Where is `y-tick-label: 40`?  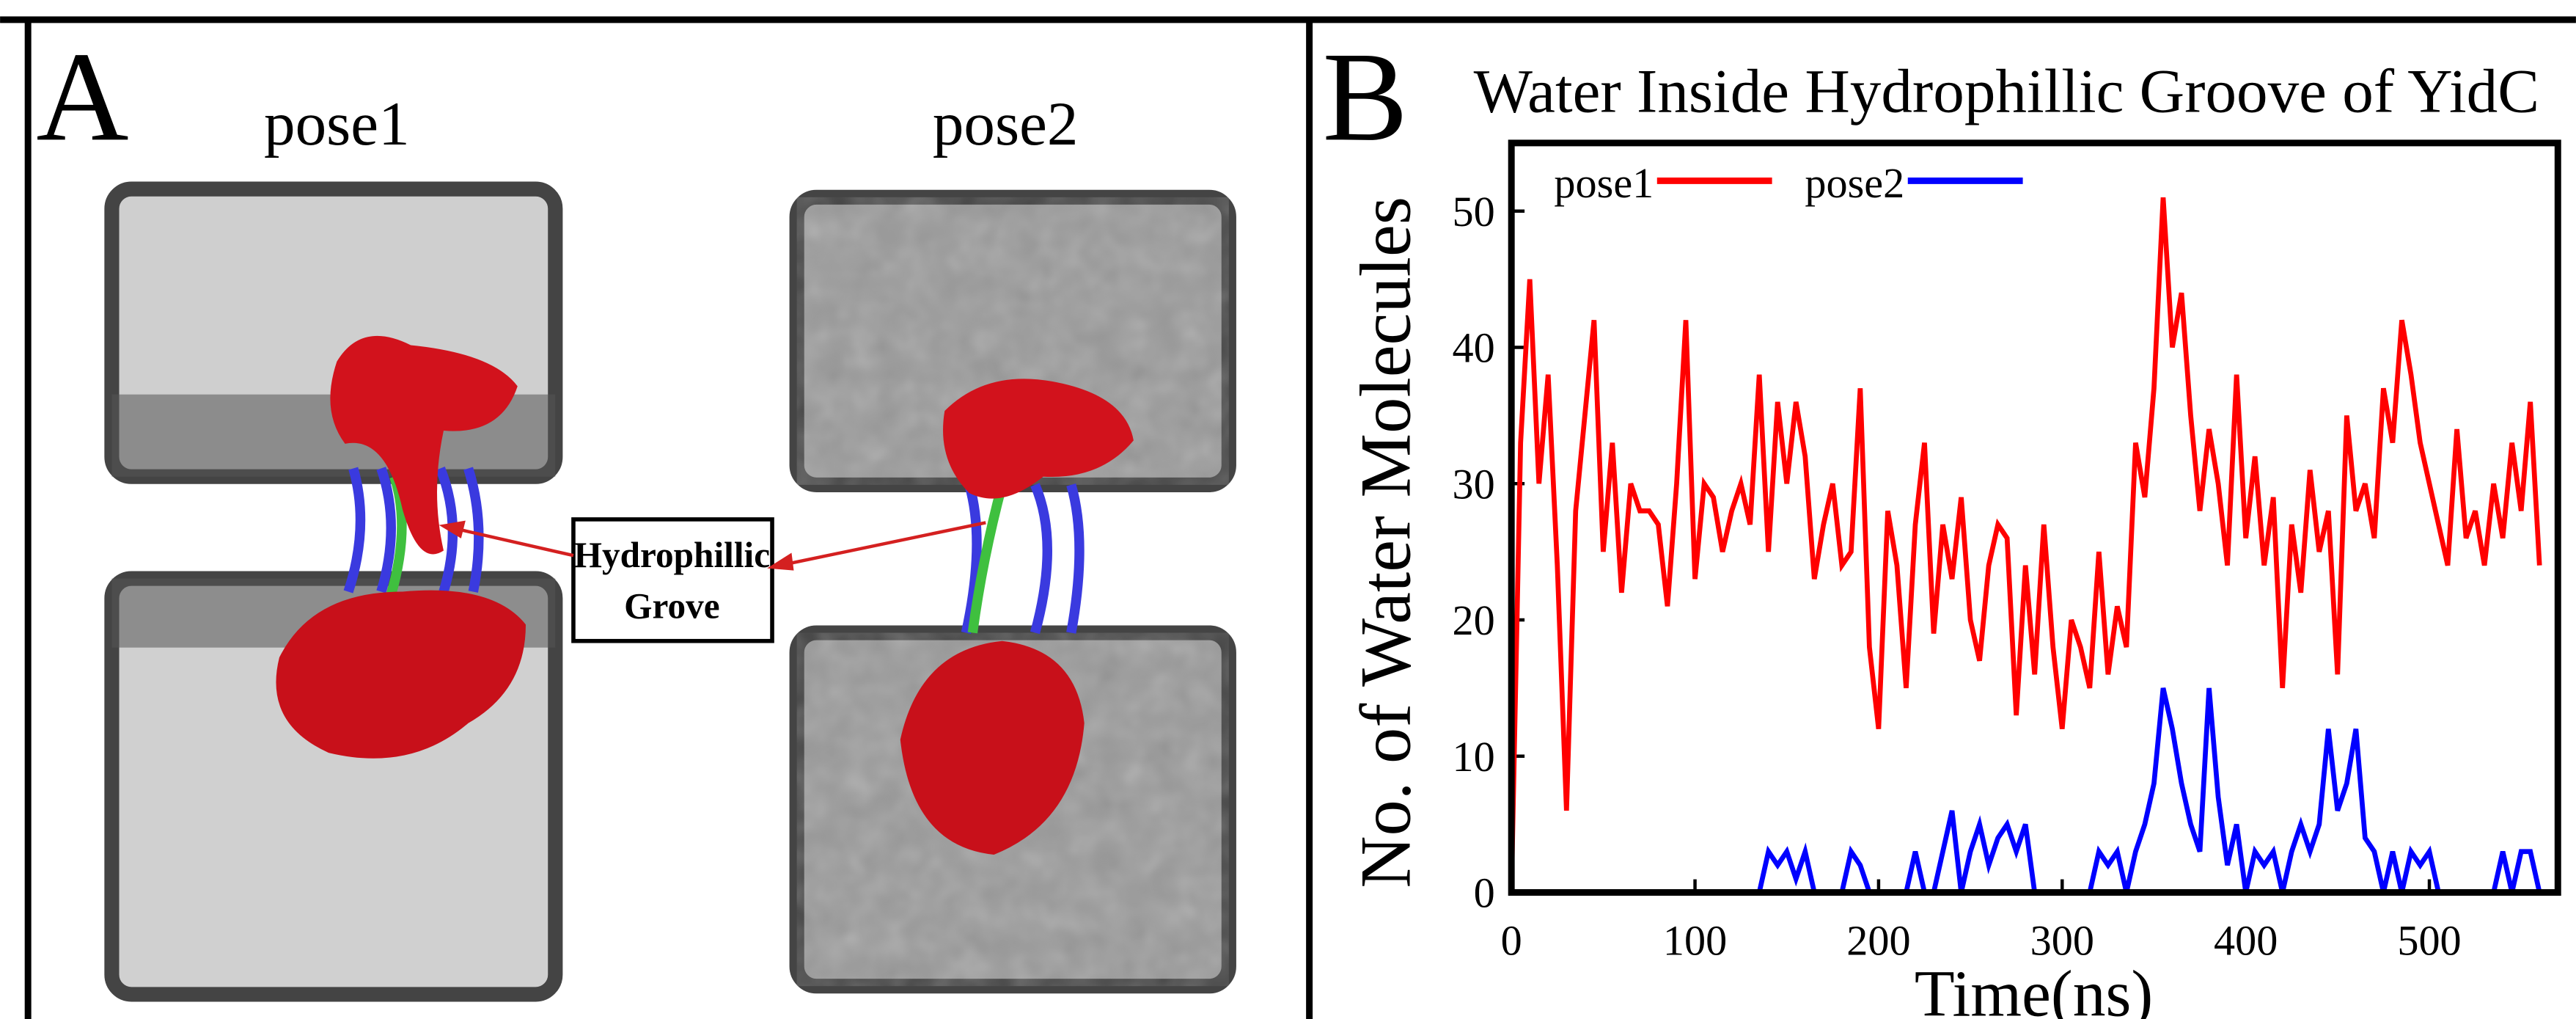 y-tick-label: 40 is located at coordinates (1474, 348).